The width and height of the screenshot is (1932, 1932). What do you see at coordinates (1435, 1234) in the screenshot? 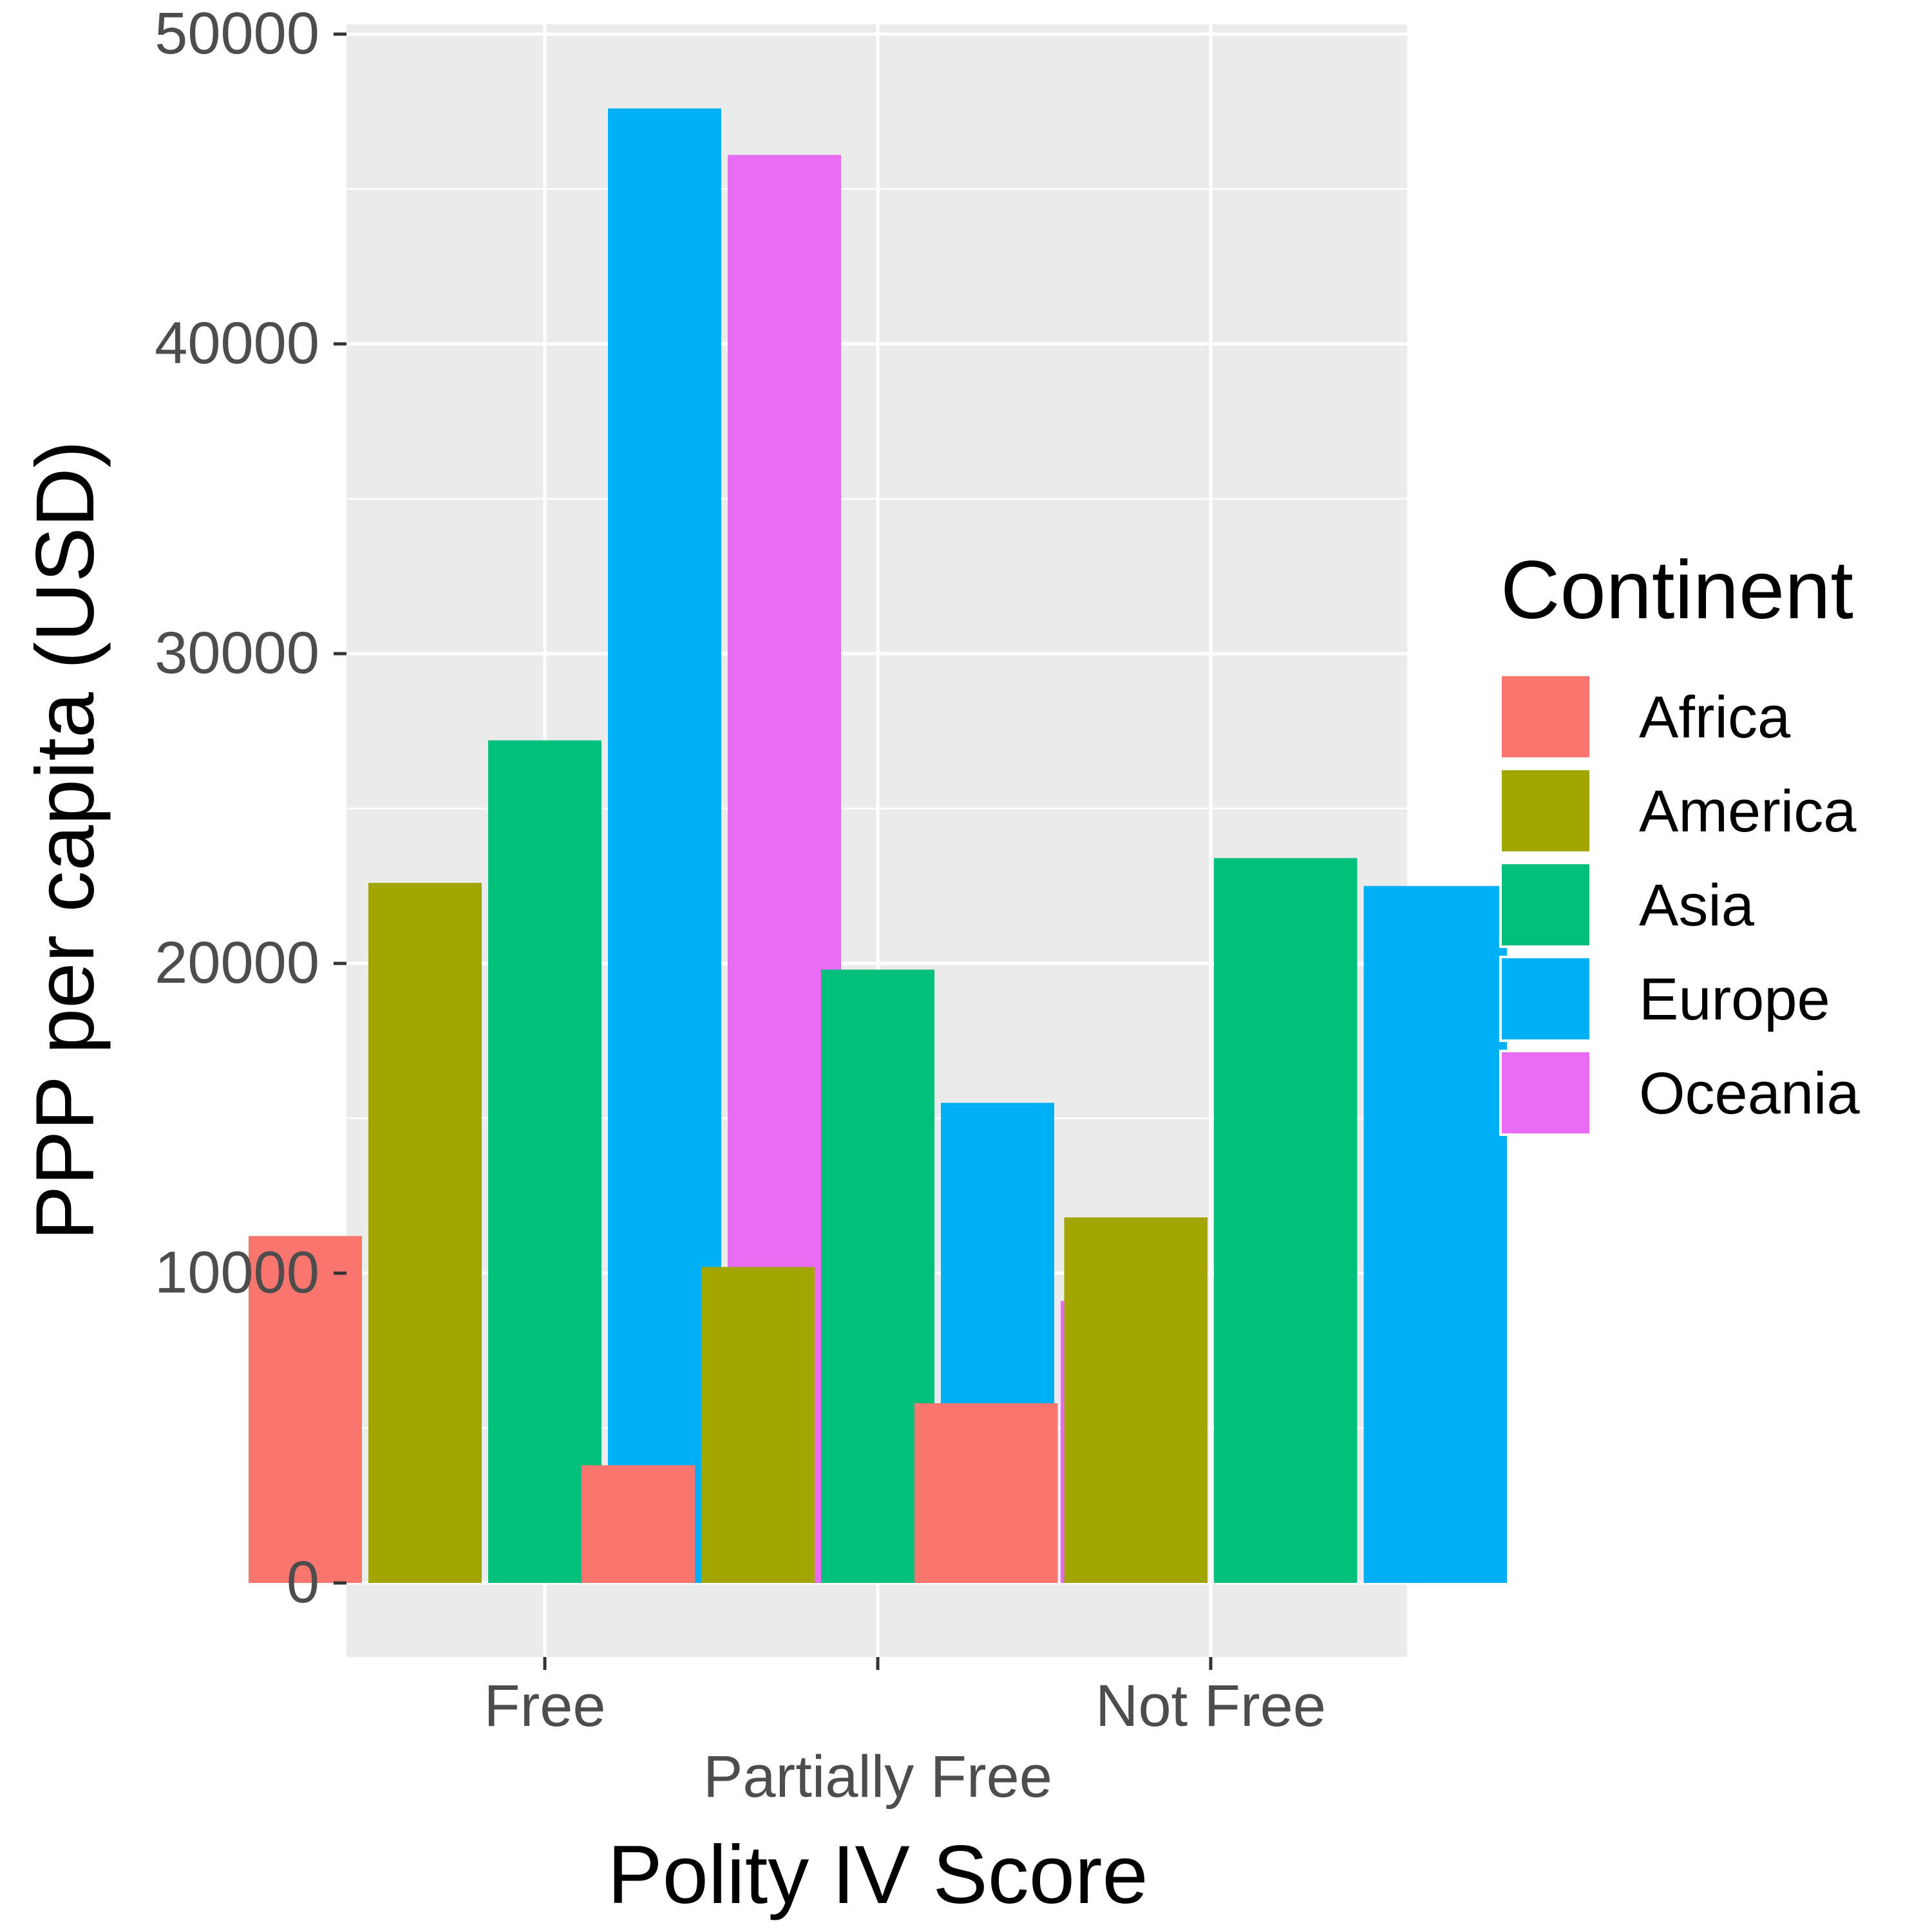
I see `bar-europe-not-free` at bounding box center [1435, 1234].